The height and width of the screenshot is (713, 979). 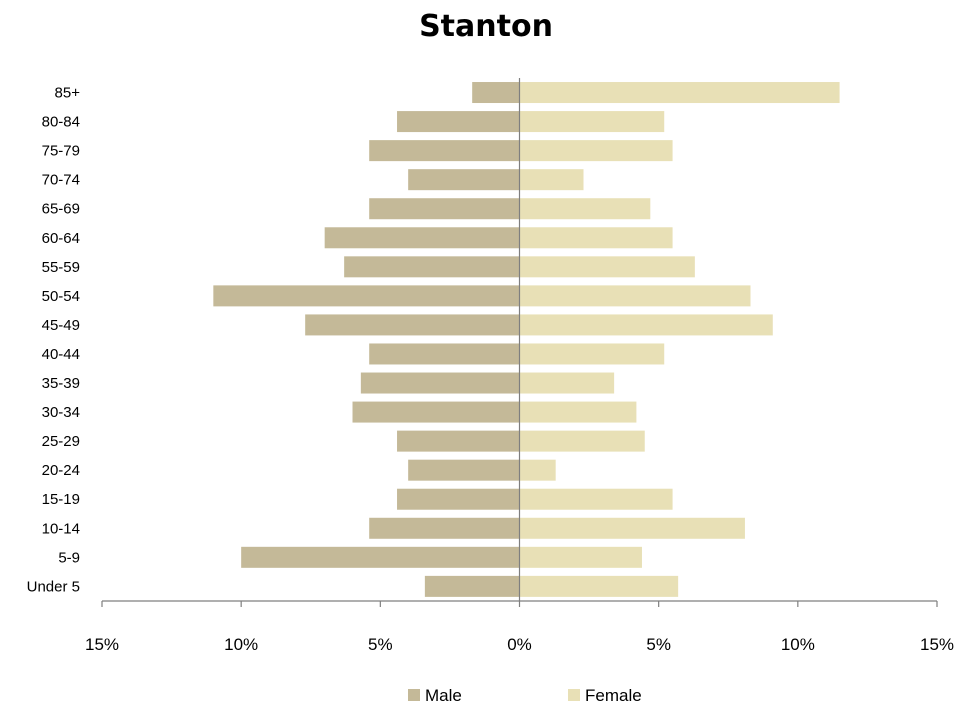 What do you see at coordinates (61, 412) in the screenshot?
I see `category-label: 30-34` at bounding box center [61, 412].